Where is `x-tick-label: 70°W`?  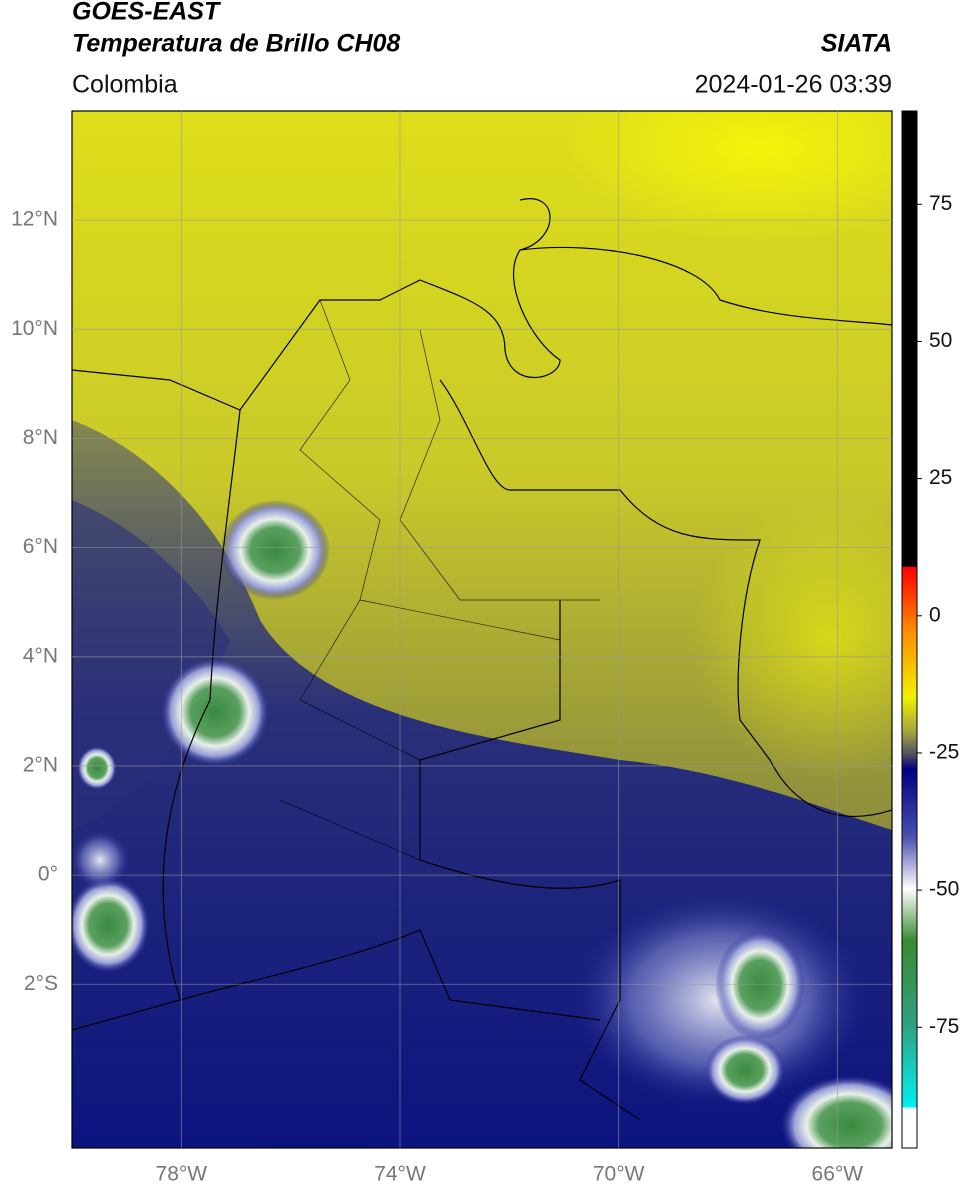 x-tick-label: 70°W is located at coordinates (619, 1174).